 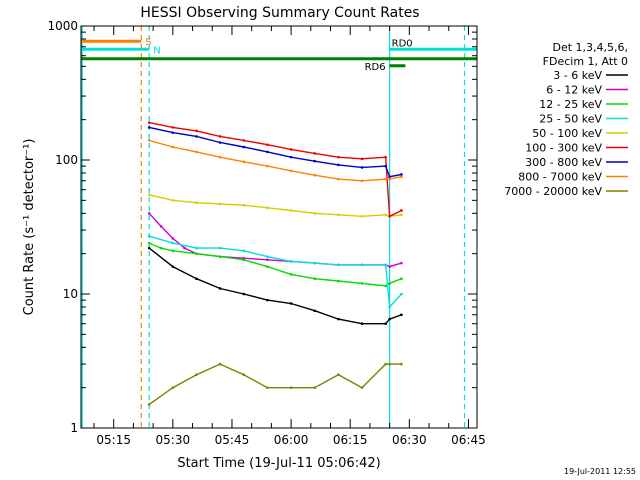 I want to click on y-tick-label: 1000, so click(x=62, y=26).